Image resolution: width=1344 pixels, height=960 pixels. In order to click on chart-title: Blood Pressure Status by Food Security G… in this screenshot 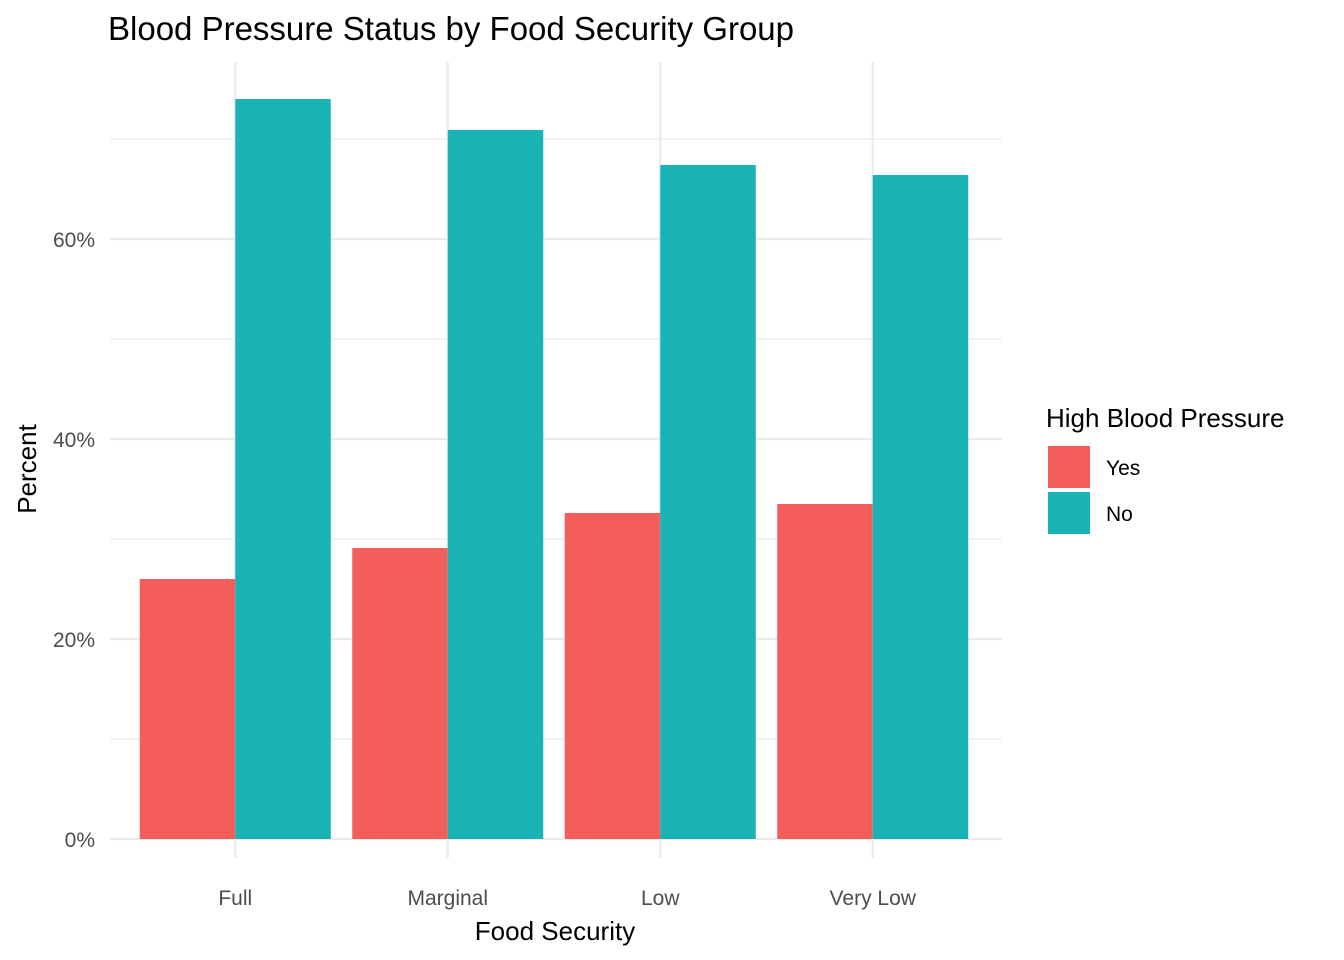, I will do `click(451, 28)`.